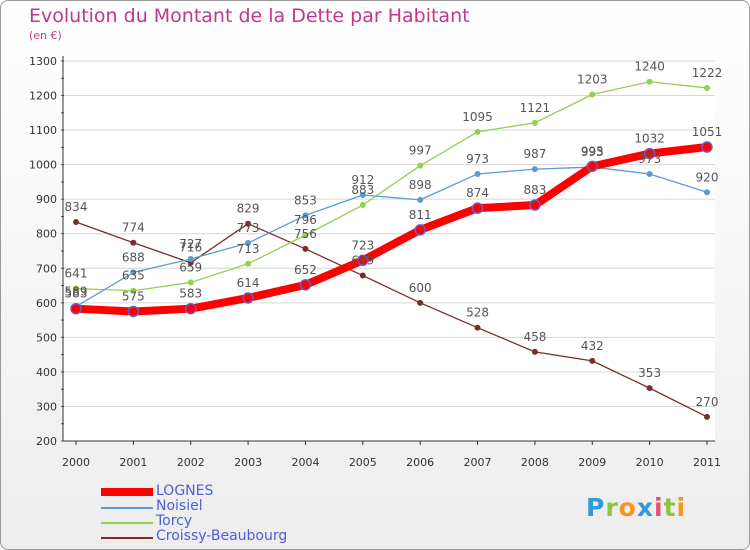  I want to click on logo-letter: r, so click(612, 507).